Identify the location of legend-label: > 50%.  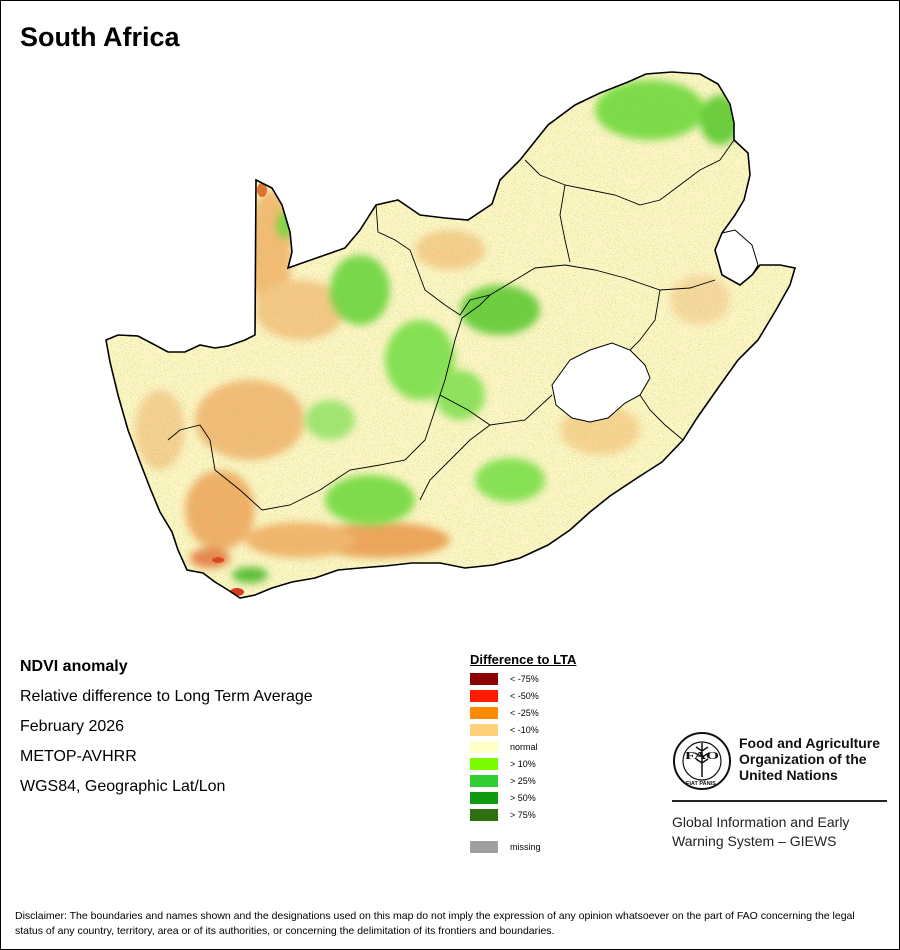
(523, 798).